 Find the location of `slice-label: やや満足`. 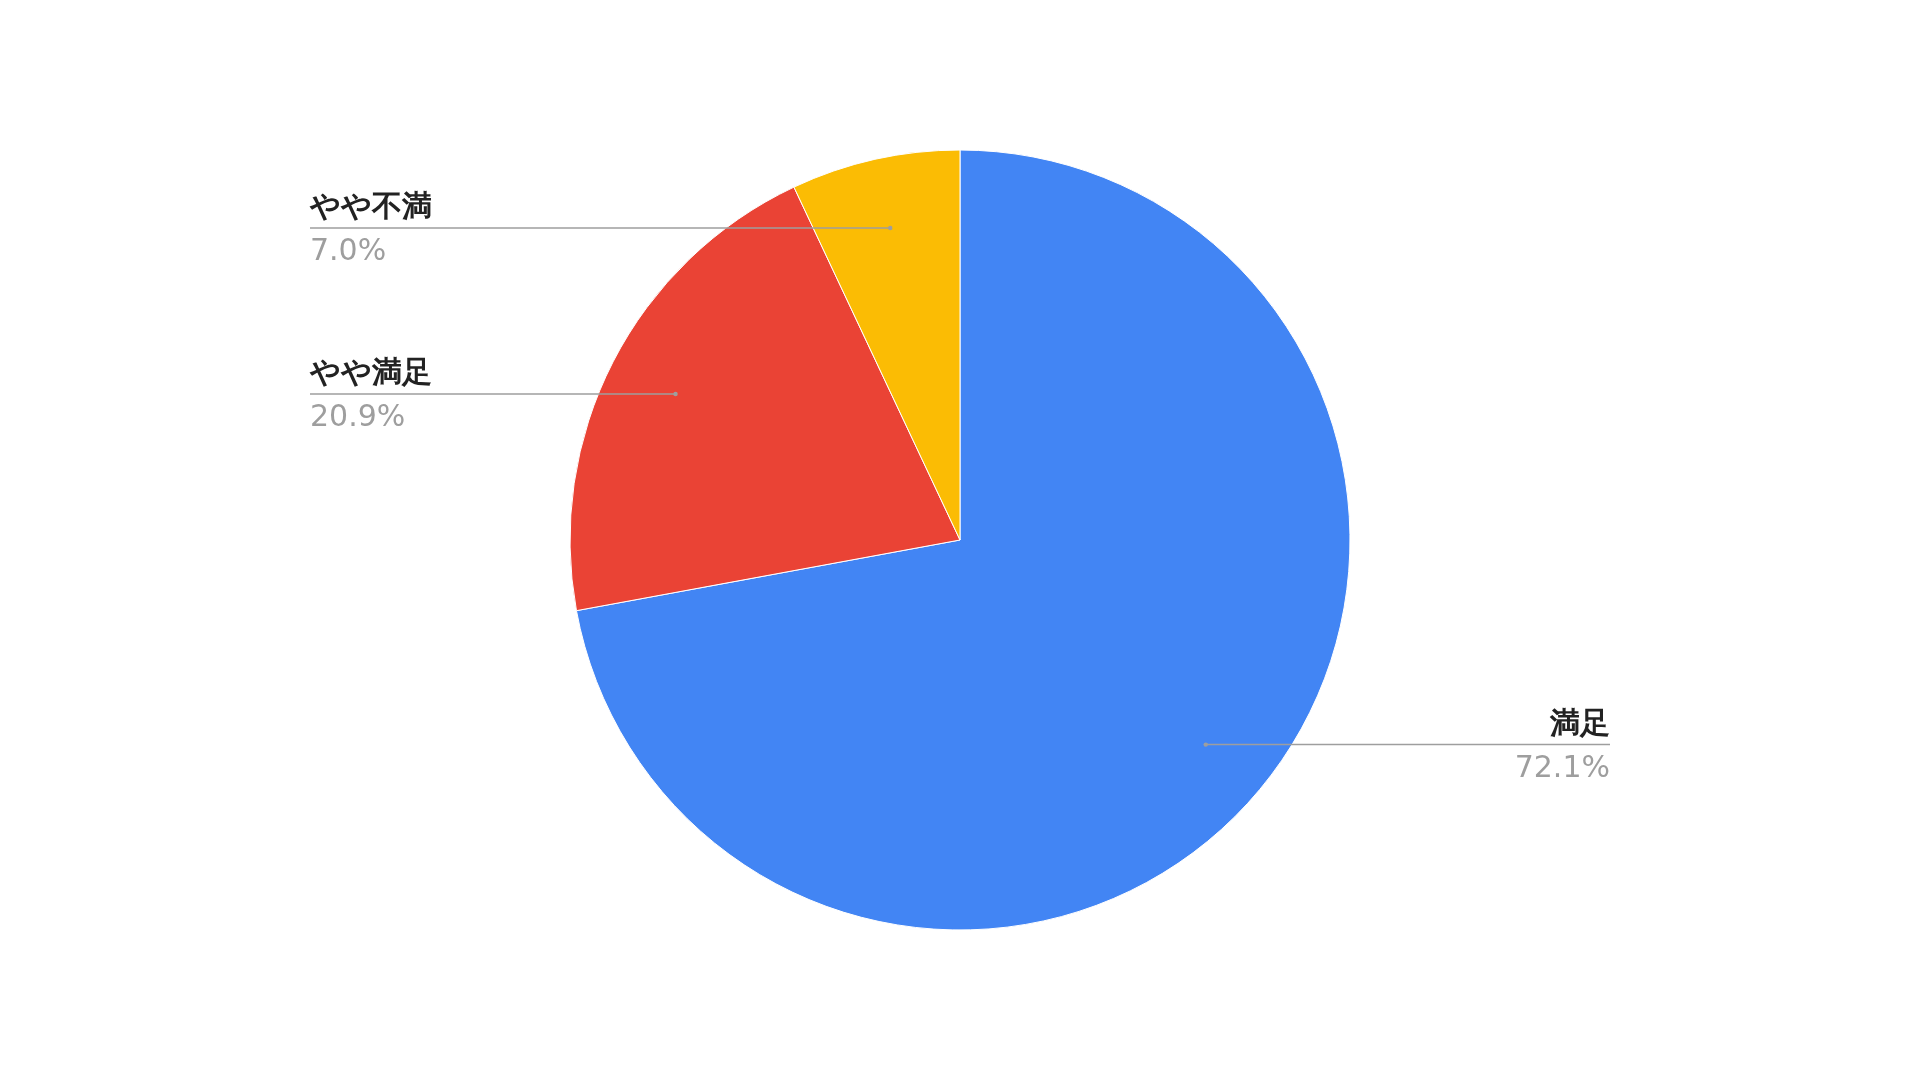

slice-label: やや満足 is located at coordinates (370, 371).